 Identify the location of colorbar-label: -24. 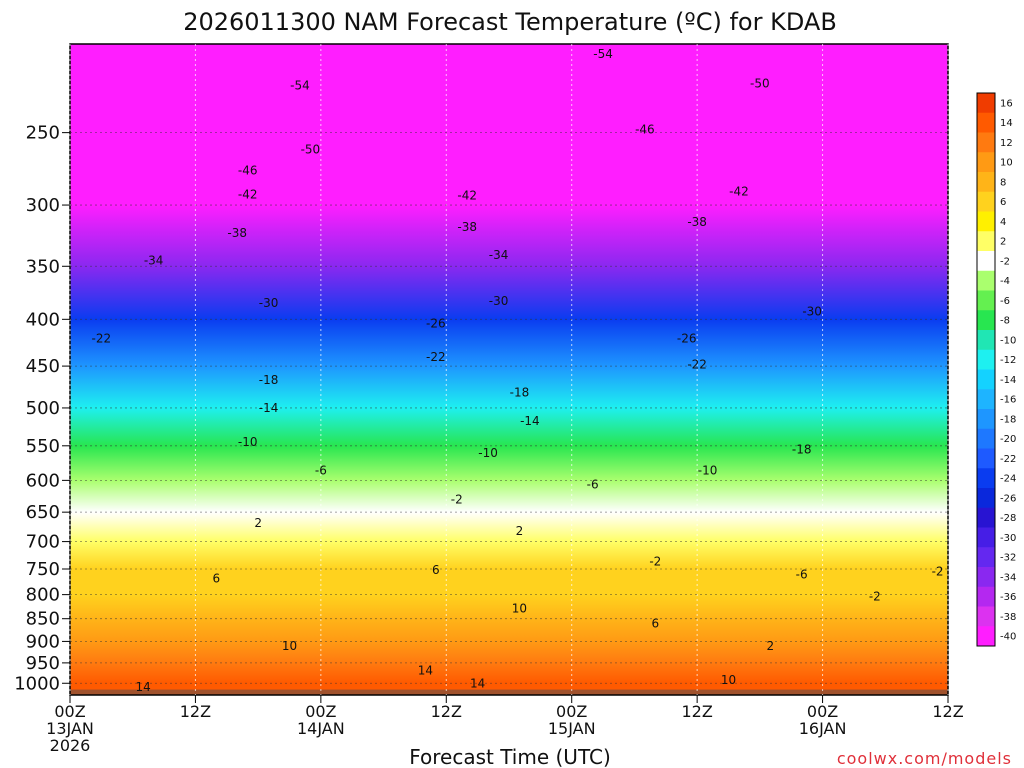
(1008, 479).